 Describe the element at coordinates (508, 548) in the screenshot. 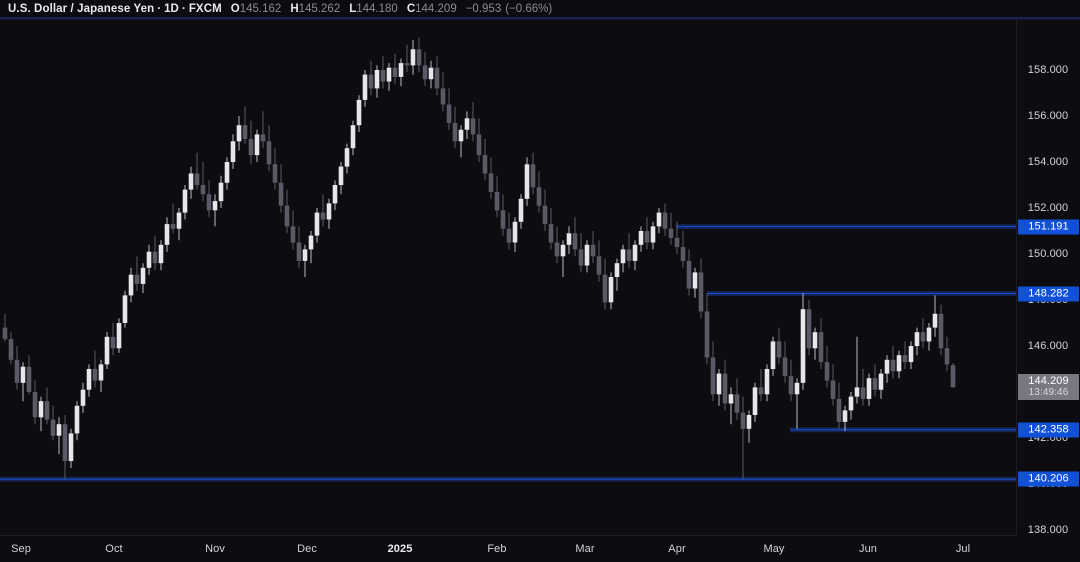

I see `time-axis: Sep Oct Nov Dec 2025 Feb Mar Apr May Jun Jul` at that location.